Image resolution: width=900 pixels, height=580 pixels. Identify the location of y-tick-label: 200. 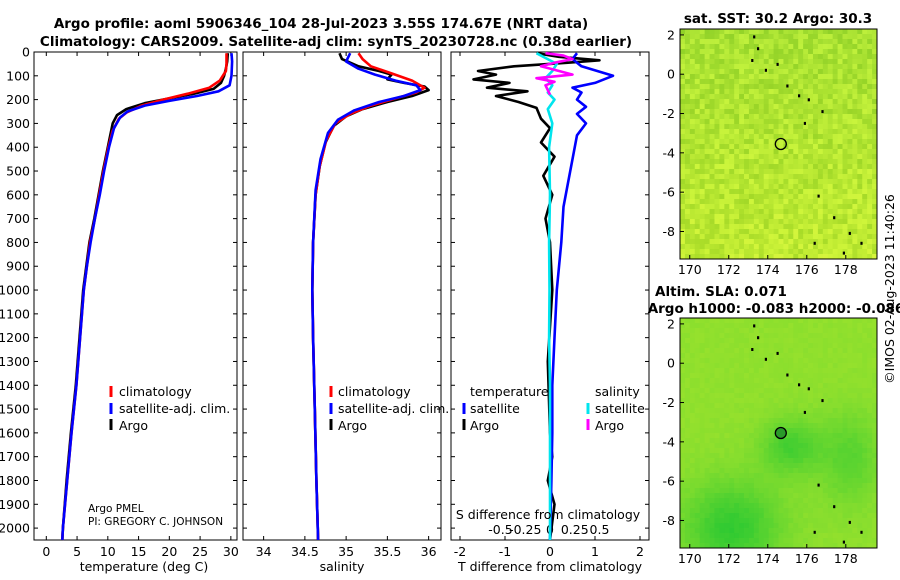
(18, 99).